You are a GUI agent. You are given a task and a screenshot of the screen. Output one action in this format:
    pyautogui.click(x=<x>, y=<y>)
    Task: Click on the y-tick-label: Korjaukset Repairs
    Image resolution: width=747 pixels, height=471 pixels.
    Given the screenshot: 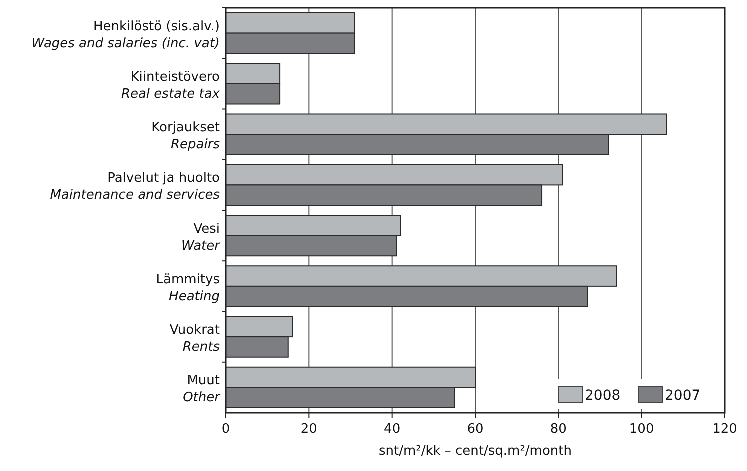 What is the action you would take?
    pyautogui.click(x=186, y=136)
    